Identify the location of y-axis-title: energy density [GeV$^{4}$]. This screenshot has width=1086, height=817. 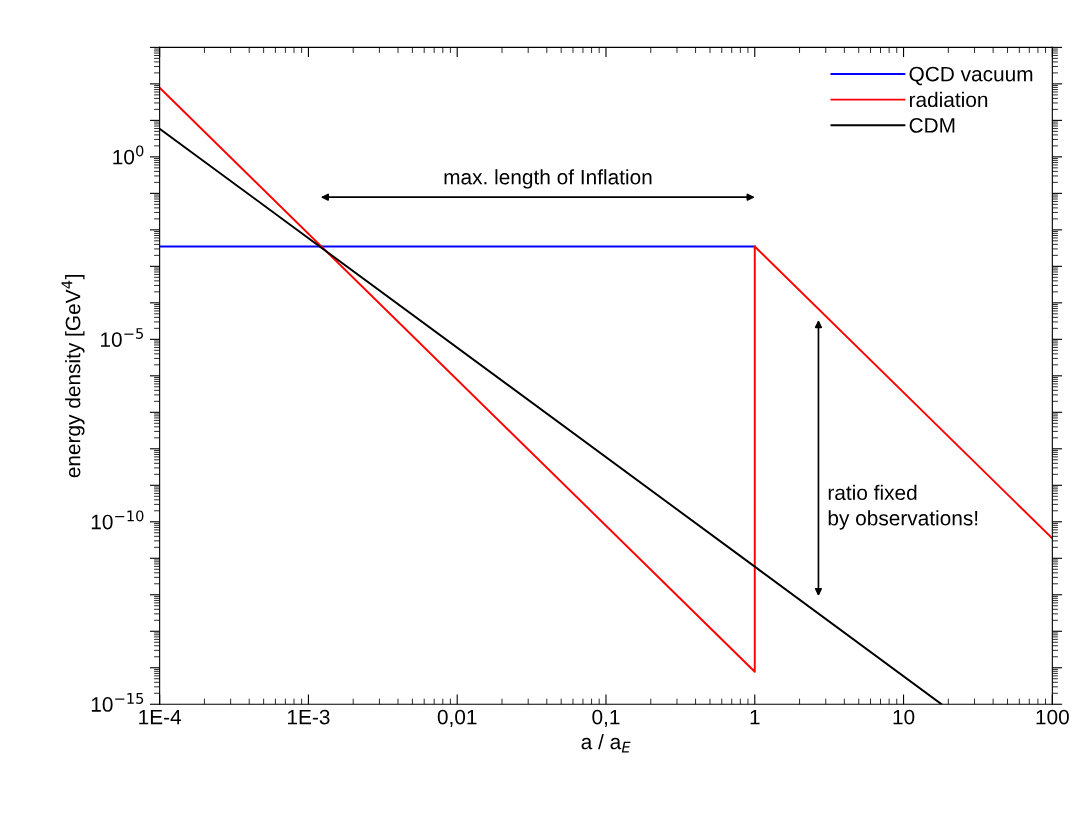
(73, 376).